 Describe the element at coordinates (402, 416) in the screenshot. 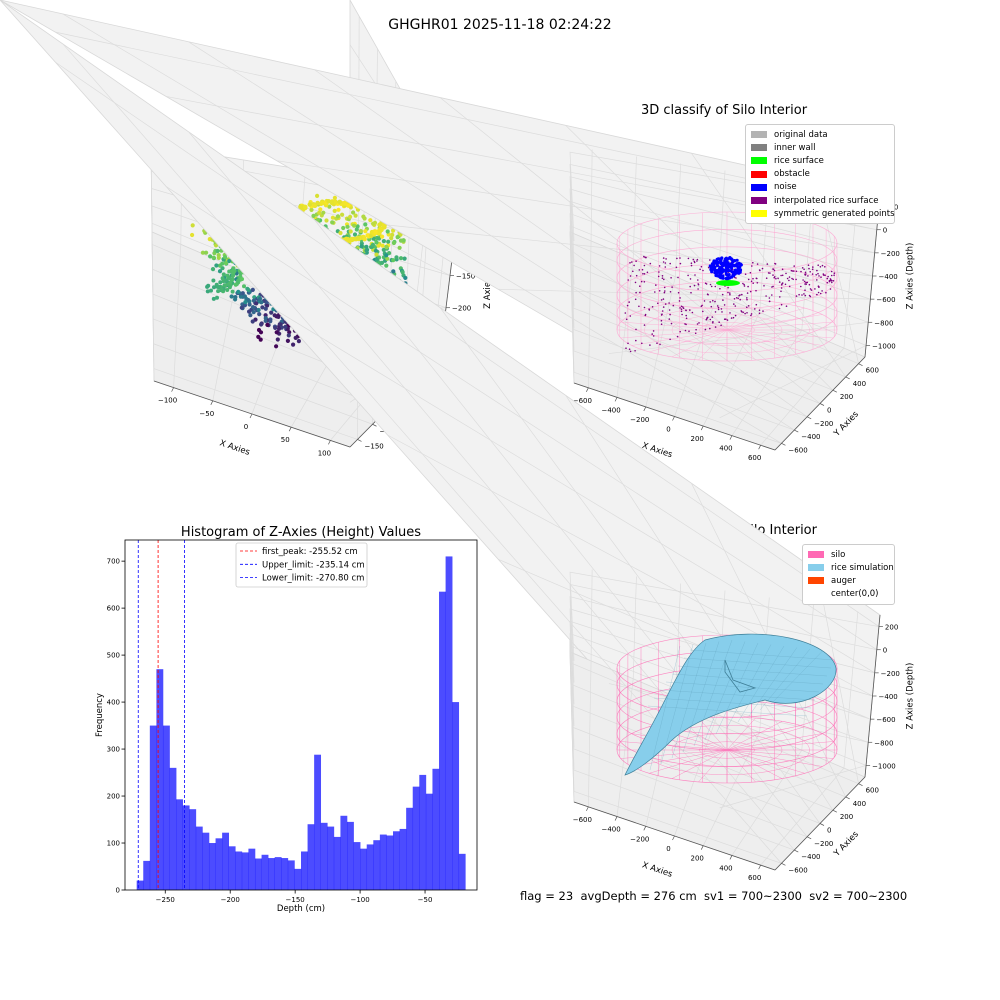

I see `raw-y-tick-label: −50` at that location.